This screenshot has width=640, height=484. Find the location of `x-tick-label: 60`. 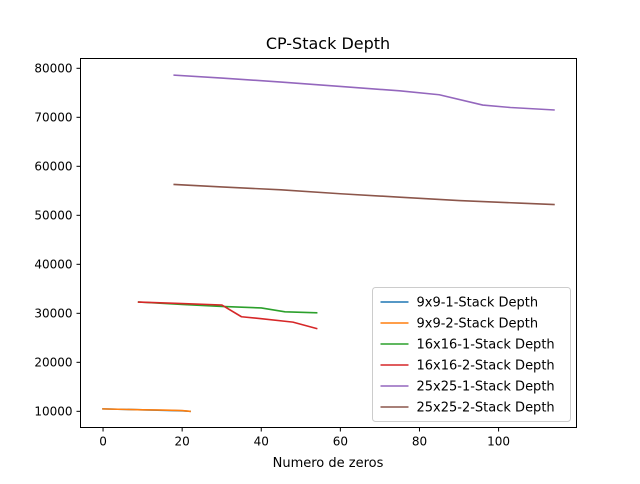

x-tick-label: 60 is located at coordinates (340, 442).